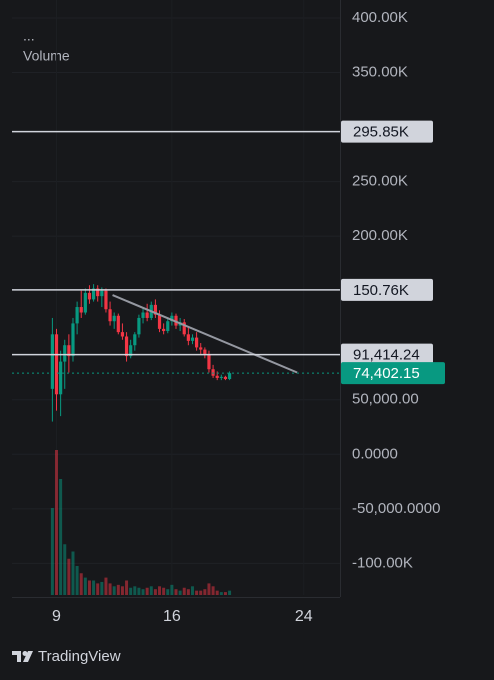  Describe the element at coordinates (56, 616) in the screenshot. I see `x-tick-label: 9` at that location.